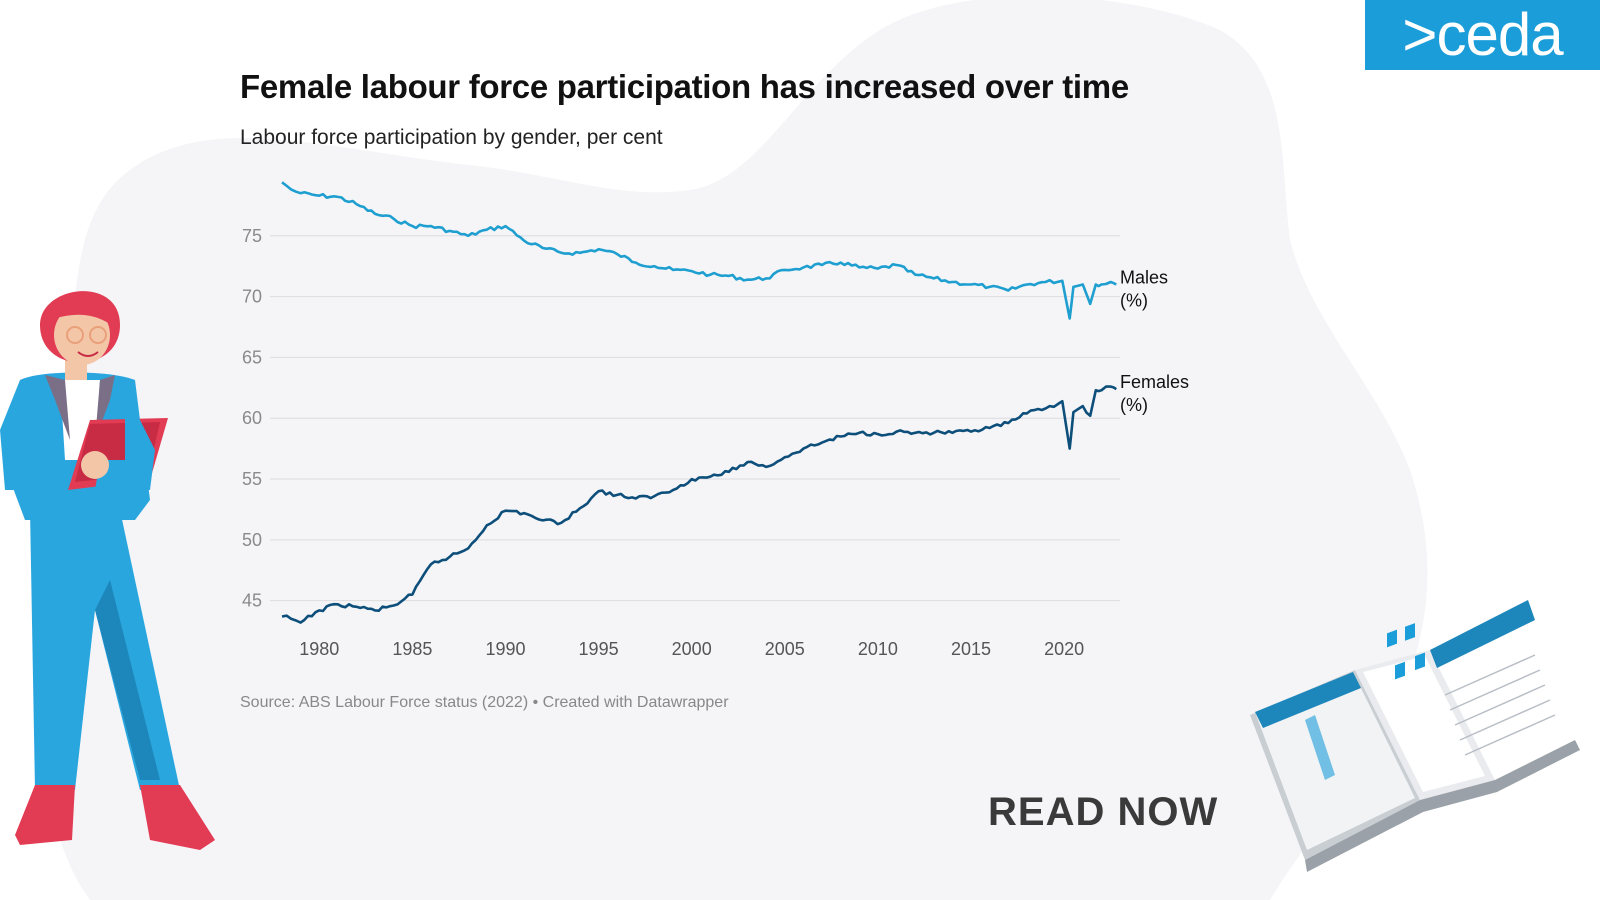 Image resolution: width=1600 pixels, height=900 pixels. Describe the element at coordinates (107, 570) in the screenshot. I see `woman-illustration` at that location.